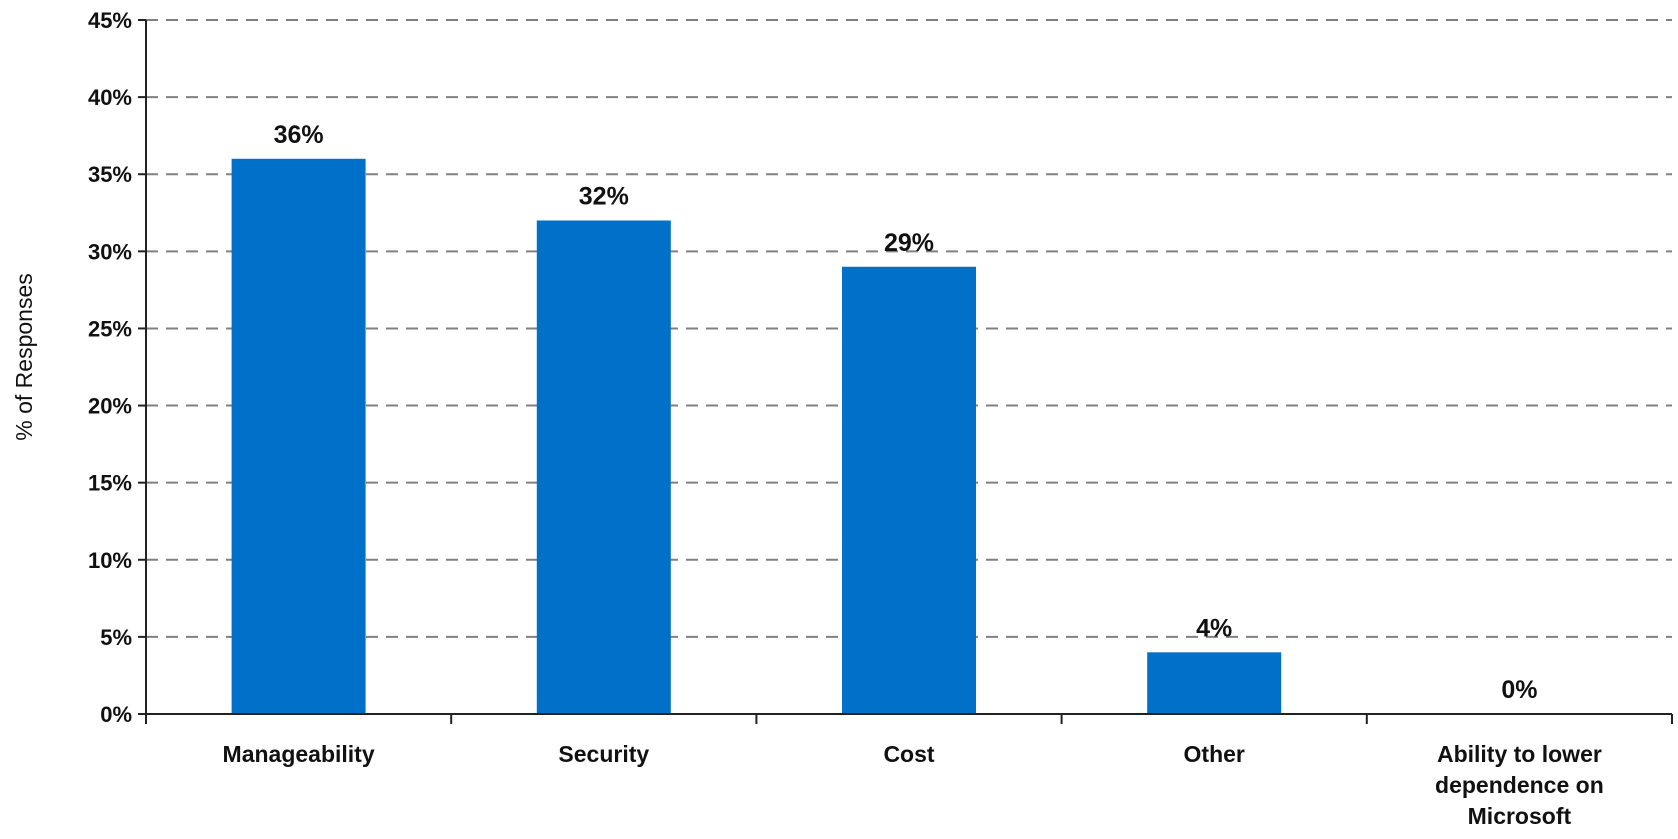 The width and height of the screenshot is (1678, 839). What do you see at coordinates (1519, 785) in the screenshot?
I see `x-tick-label: Ability to lower dependence on Microsoft` at bounding box center [1519, 785].